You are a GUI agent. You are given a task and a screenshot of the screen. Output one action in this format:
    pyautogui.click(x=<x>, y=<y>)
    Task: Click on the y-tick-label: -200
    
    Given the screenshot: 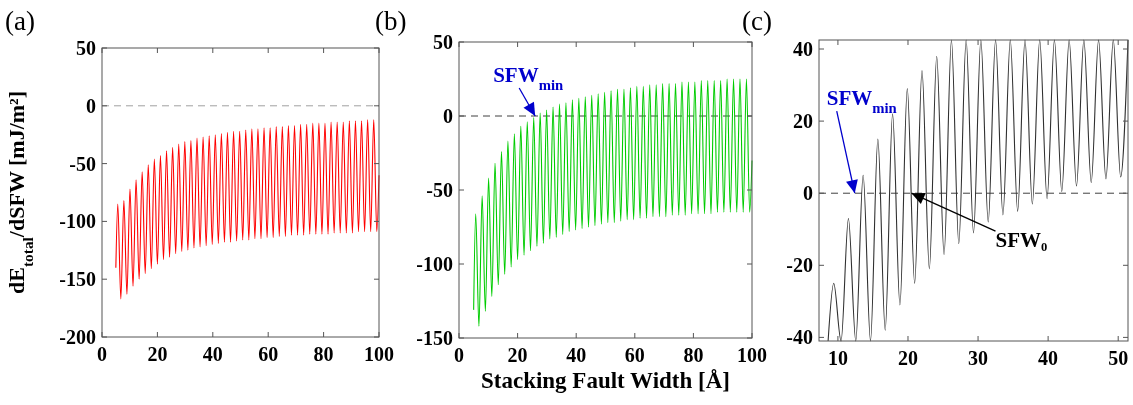 What is the action you would take?
    pyautogui.click(x=77, y=337)
    